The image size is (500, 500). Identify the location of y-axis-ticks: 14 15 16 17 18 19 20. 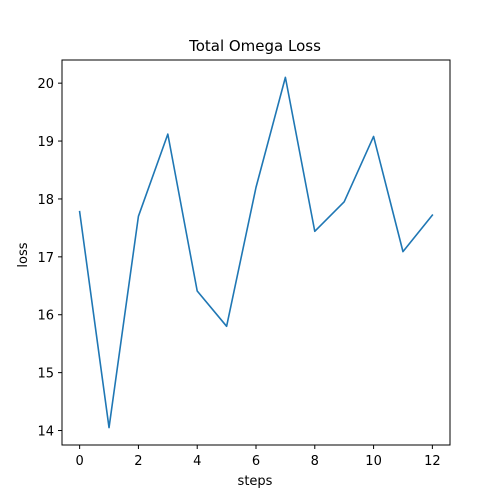
(49, 258).